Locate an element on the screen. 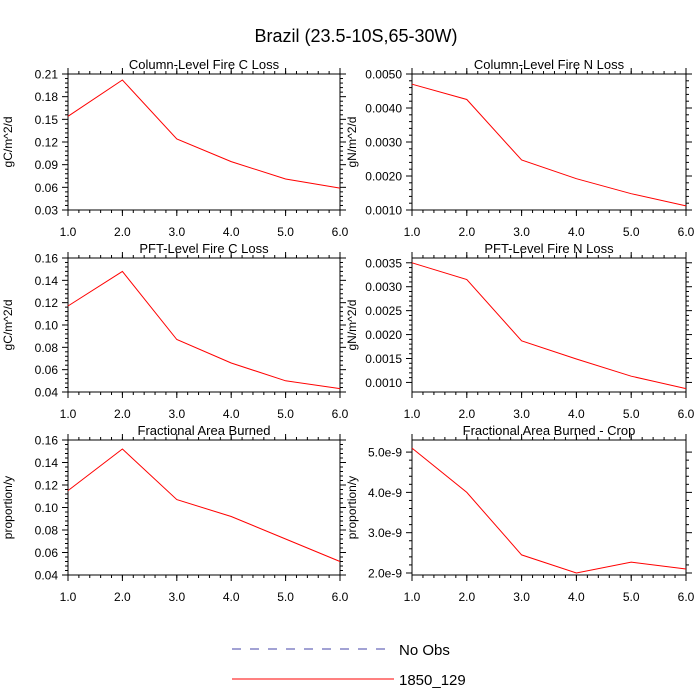 Image resolution: width=700 pixels, height=700 pixels. panel-6-xtick-label: 4.0 is located at coordinates (576, 597).